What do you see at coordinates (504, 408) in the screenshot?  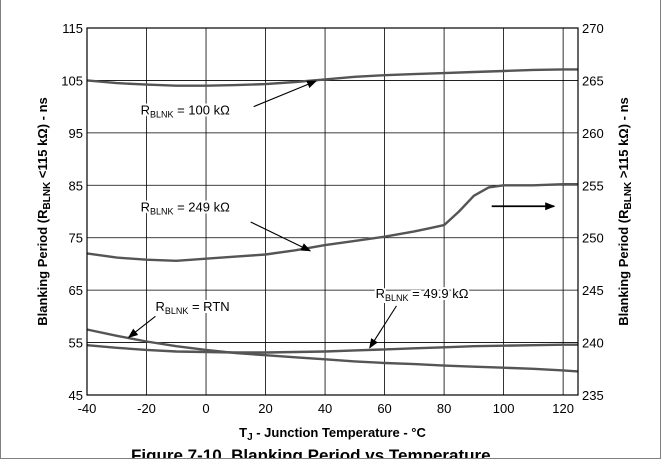 I see `x-tick-label: 100` at bounding box center [504, 408].